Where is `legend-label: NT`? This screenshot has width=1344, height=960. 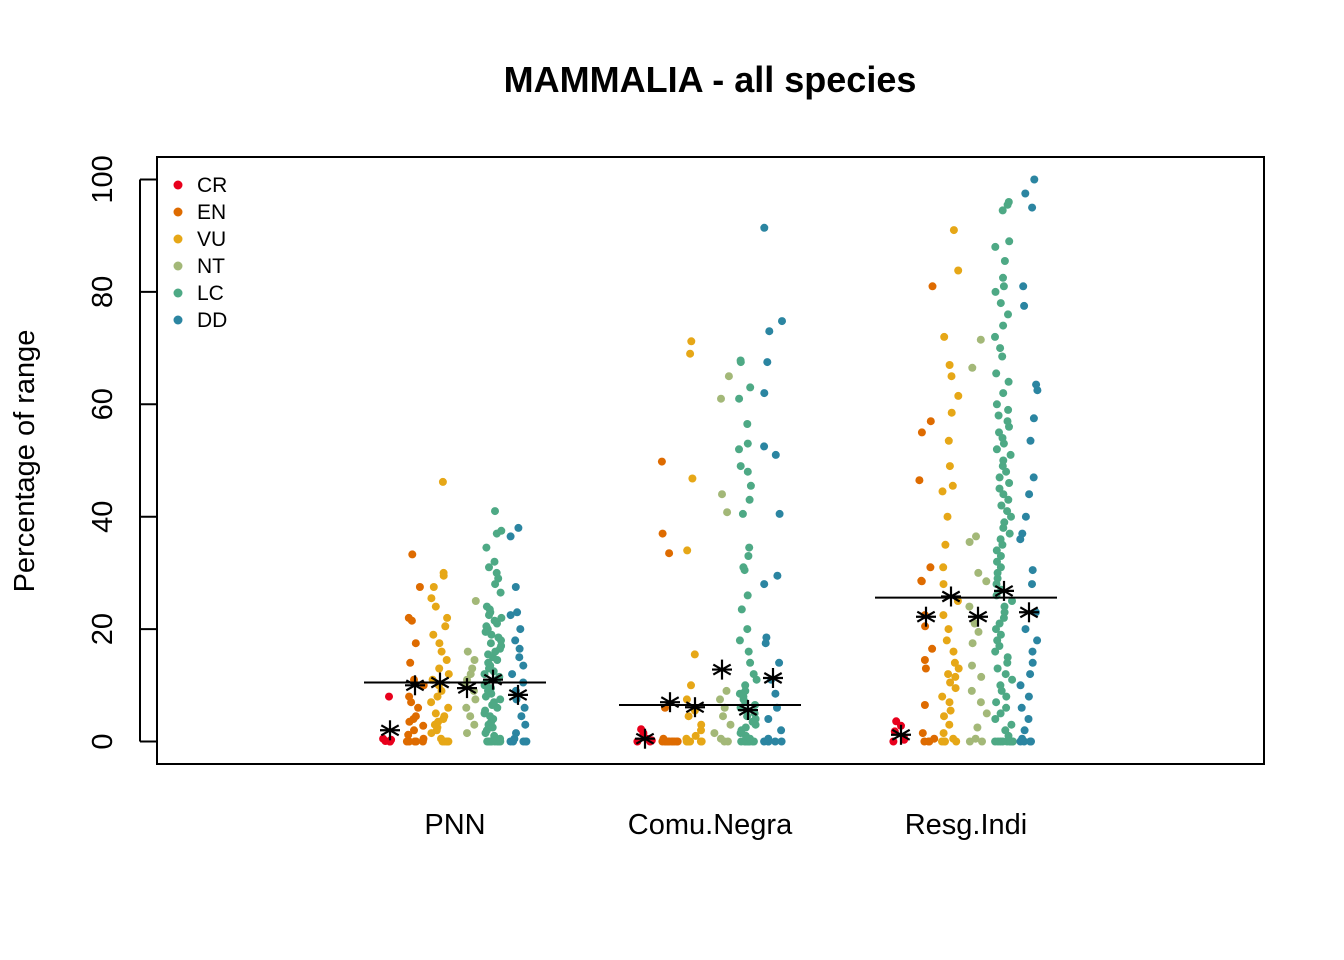
legend-label: NT is located at coordinates (211, 266).